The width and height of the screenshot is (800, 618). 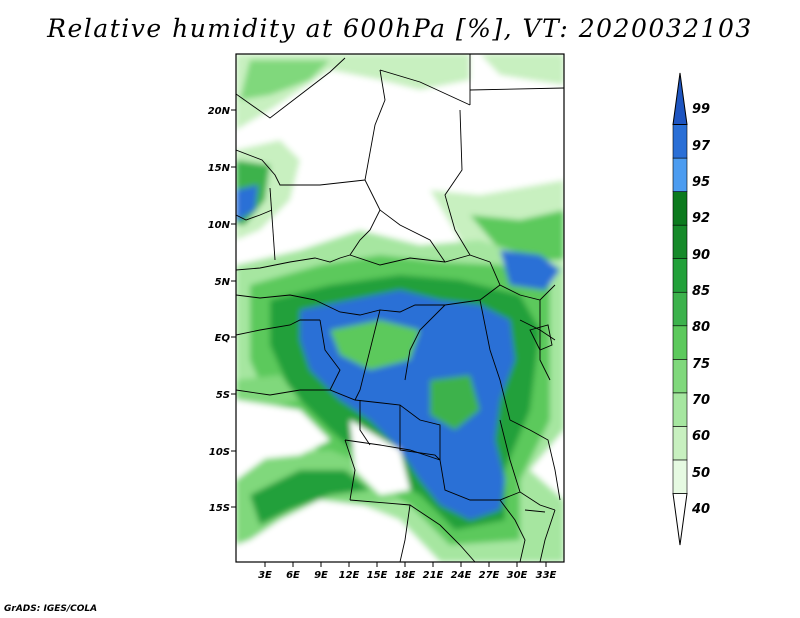 What do you see at coordinates (349, 575) in the screenshot?
I see `lon-label-12e: 12E` at bounding box center [349, 575].